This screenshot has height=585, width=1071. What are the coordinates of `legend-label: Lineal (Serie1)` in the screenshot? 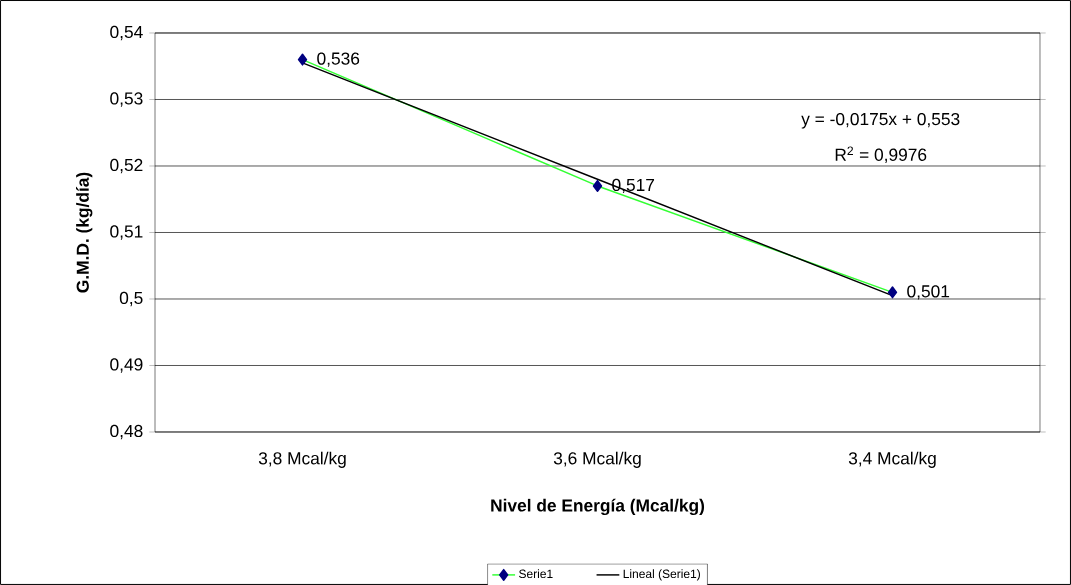 It's located at (661, 575).